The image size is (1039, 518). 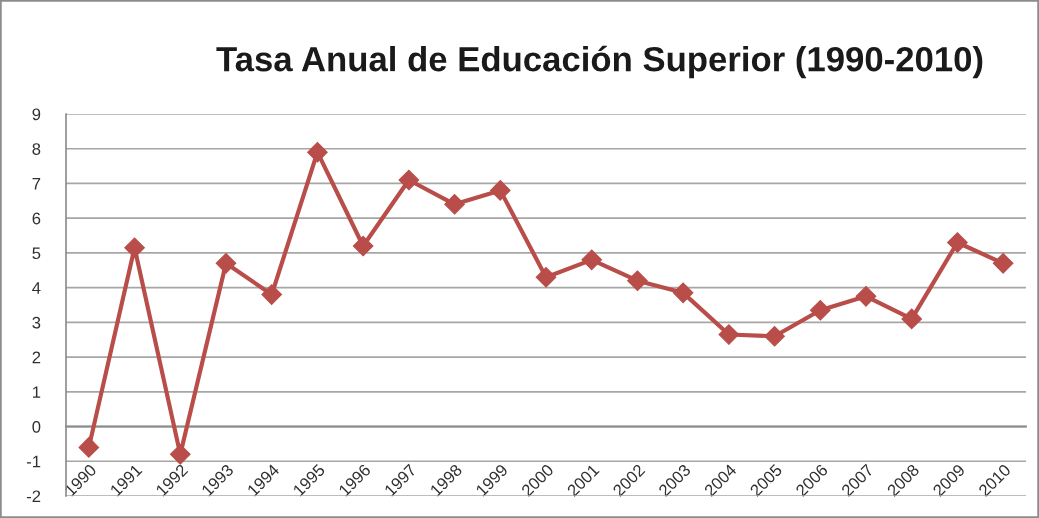 What do you see at coordinates (36, 149) in the screenshot?
I see `y-tick-label: 8` at bounding box center [36, 149].